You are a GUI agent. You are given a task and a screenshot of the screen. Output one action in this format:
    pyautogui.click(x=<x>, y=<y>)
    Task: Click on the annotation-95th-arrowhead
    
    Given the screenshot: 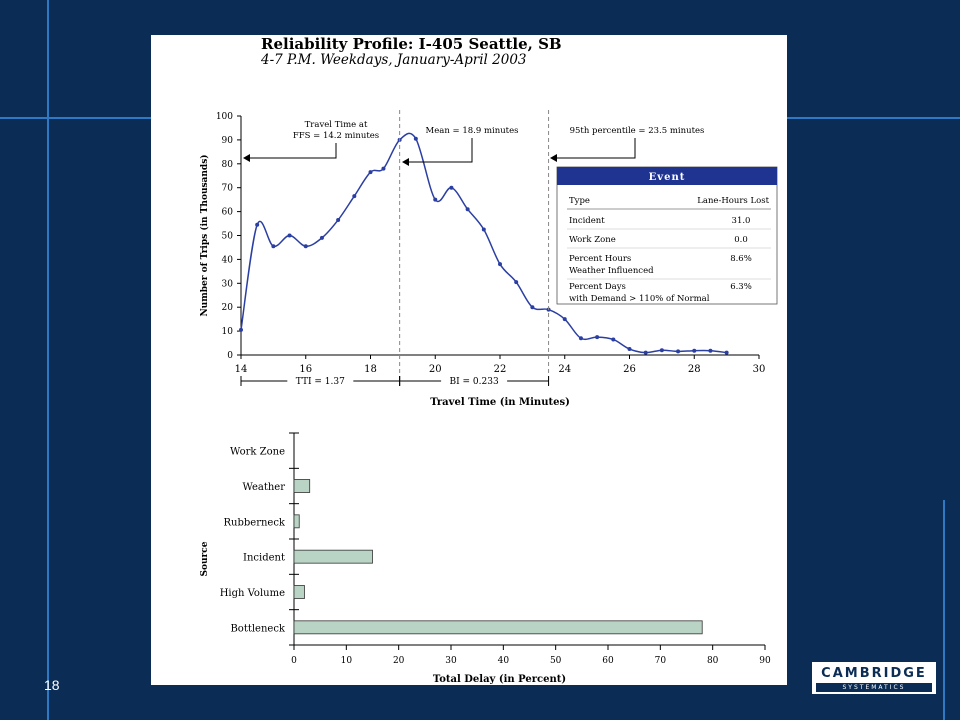 What is the action you would take?
    pyautogui.click(x=553, y=158)
    